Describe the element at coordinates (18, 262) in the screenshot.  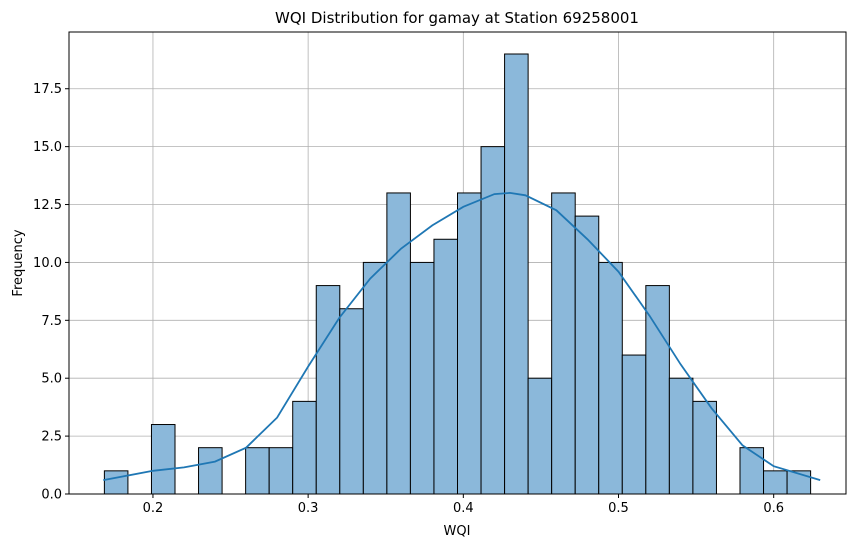
I see `y-axis-label: Frequency` at that location.